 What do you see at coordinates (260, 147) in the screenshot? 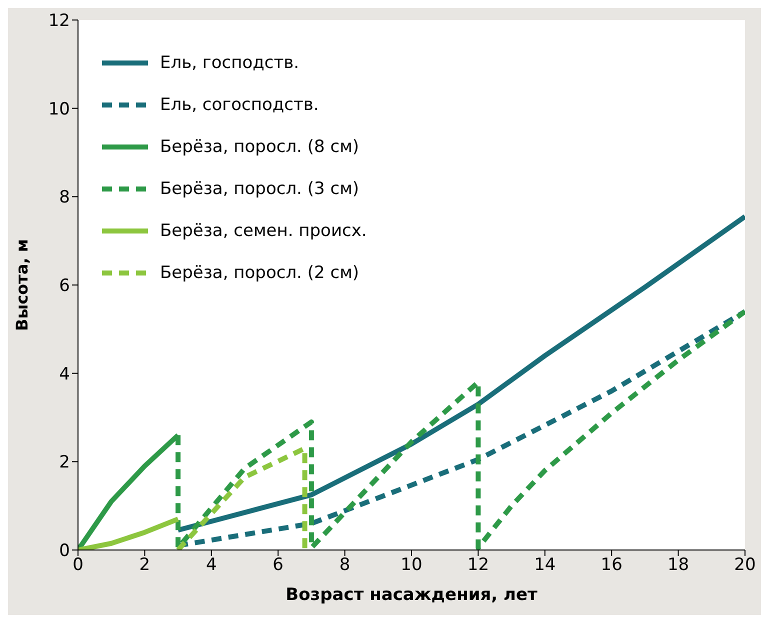
I see `legend-label: Берёза, поросл. (8 см)` at bounding box center [260, 147].